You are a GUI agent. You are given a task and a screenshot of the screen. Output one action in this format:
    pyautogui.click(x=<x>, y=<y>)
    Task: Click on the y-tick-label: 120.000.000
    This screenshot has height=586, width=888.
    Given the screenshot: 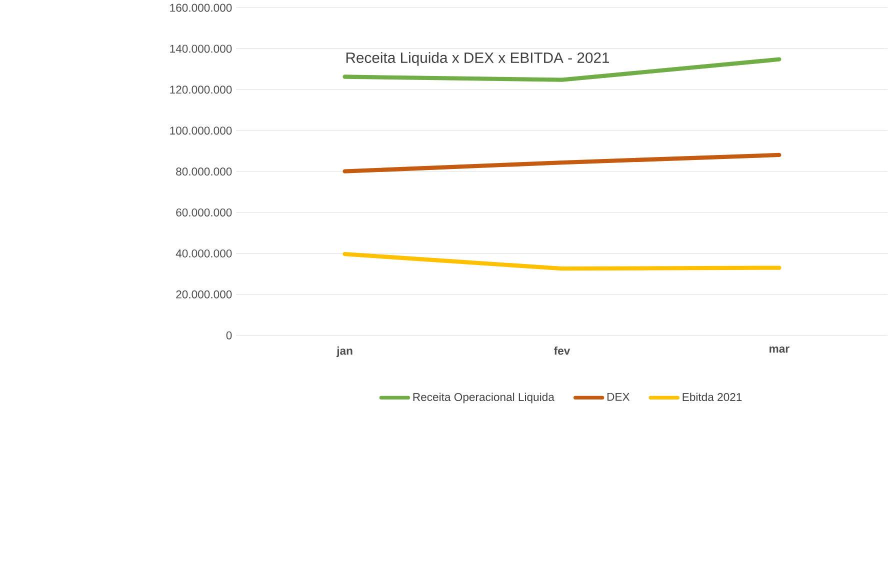 What is the action you would take?
    pyautogui.click(x=201, y=90)
    